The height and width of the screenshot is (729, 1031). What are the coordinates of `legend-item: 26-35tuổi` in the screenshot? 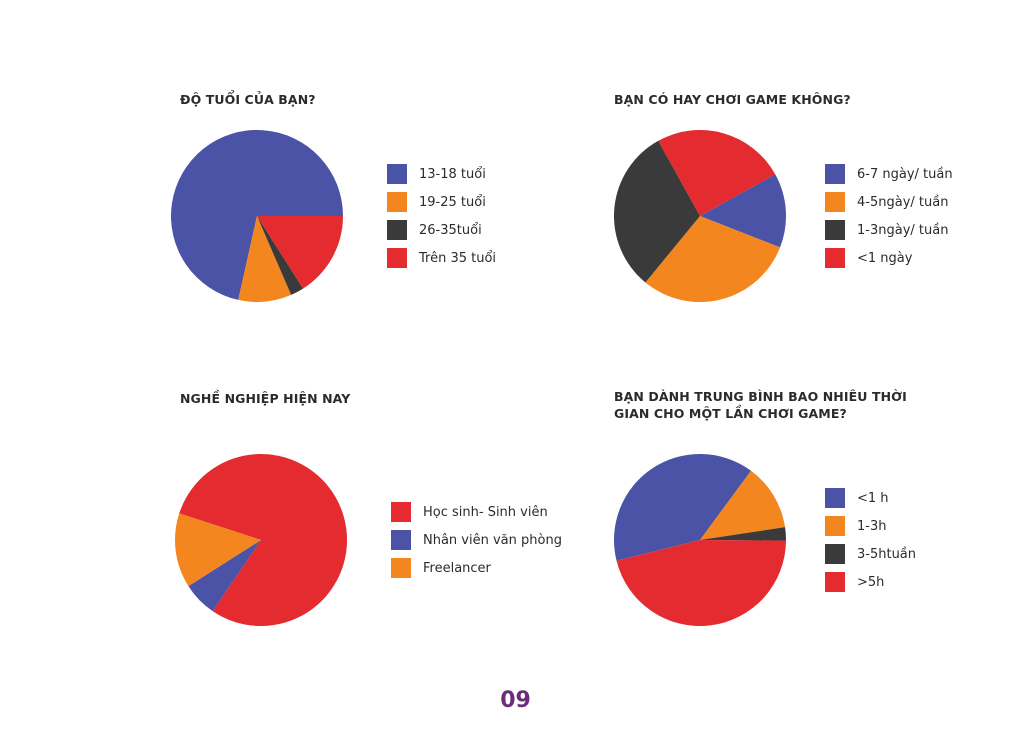 It's located at (441, 230).